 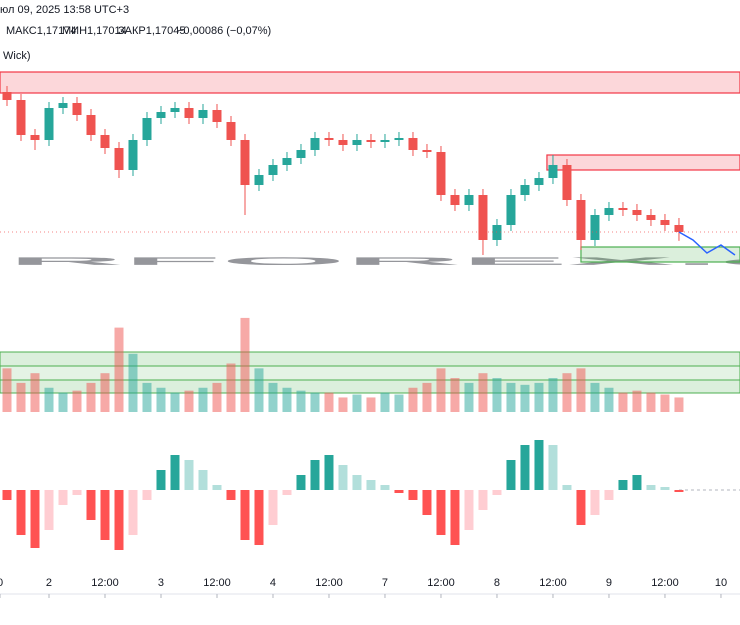 I want to click on x-tick-label: 7, so click(x=385, y=583).